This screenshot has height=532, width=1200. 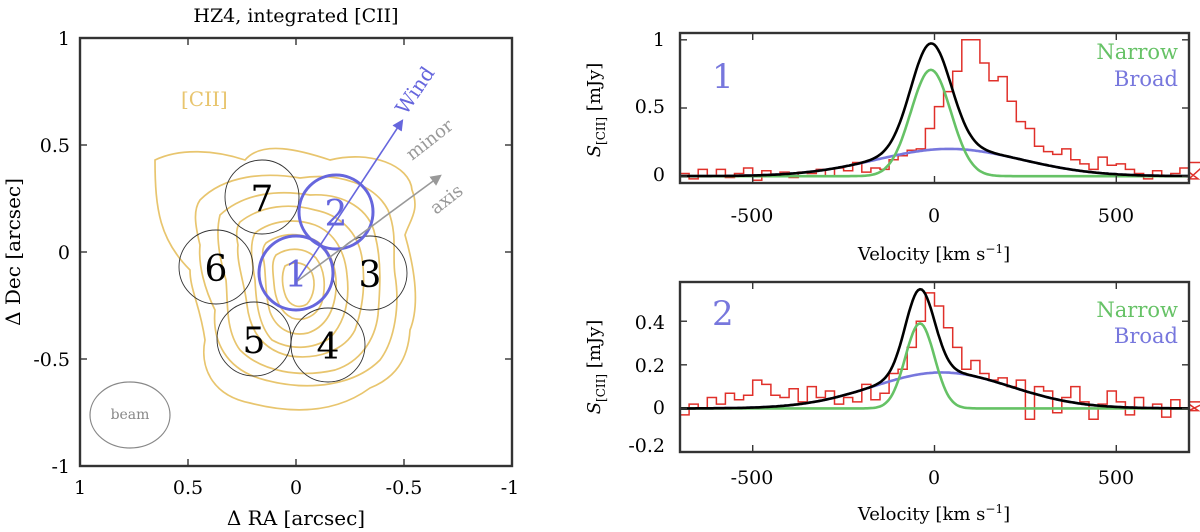 What do you see at coordinates (752, 478) in the screenshot?
I see `spectrum-2-xtick--500: -500` at bounding box center [752, 478].